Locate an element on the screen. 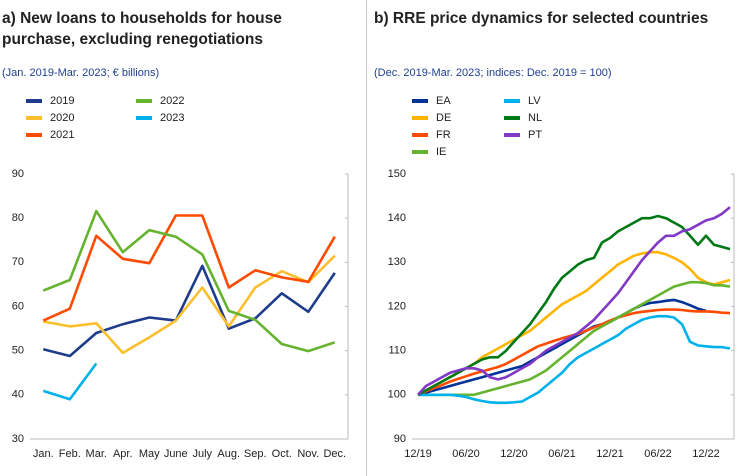  x-tick-label: 06/20 is located at coordinates (466, 454).